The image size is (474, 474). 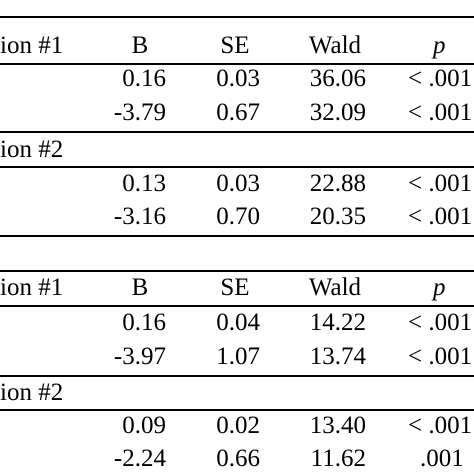 What do you see at coordinates (144, 183) in the screenshot?
I see `table1-m2-row1-b: 0.13` at bounding box center [144, 183].